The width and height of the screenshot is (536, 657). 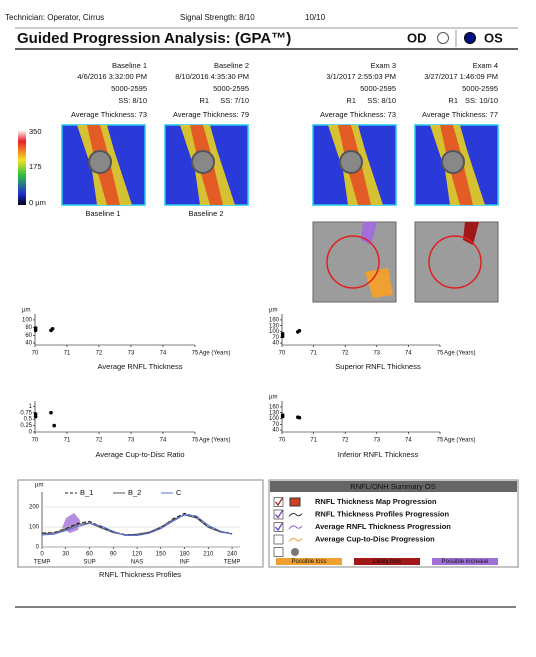 What do you see at coordinates (89, 563) in the screenshot?
I see `region-label: SUP` at bounding box center [89, 563].